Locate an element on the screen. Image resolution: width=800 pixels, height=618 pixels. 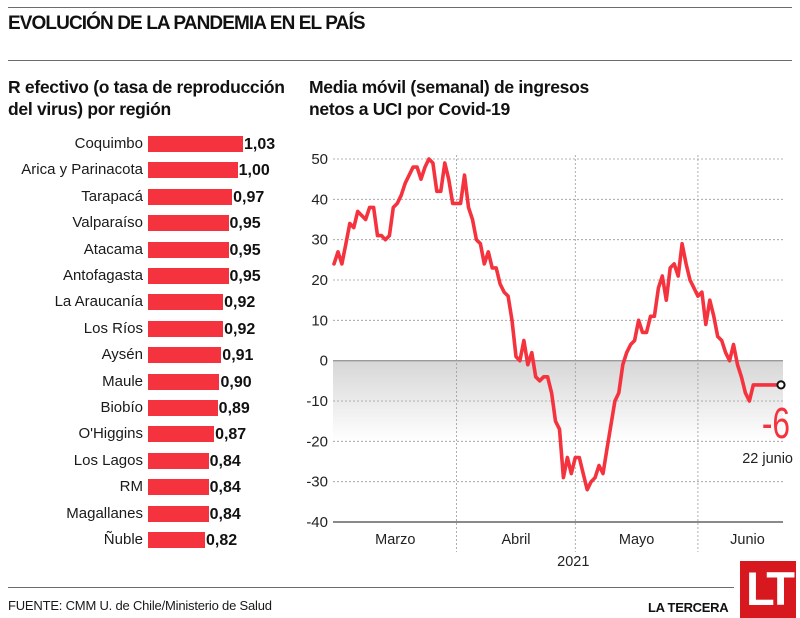
latest-value-annotation: -6 is located at coordinates (776, 423).